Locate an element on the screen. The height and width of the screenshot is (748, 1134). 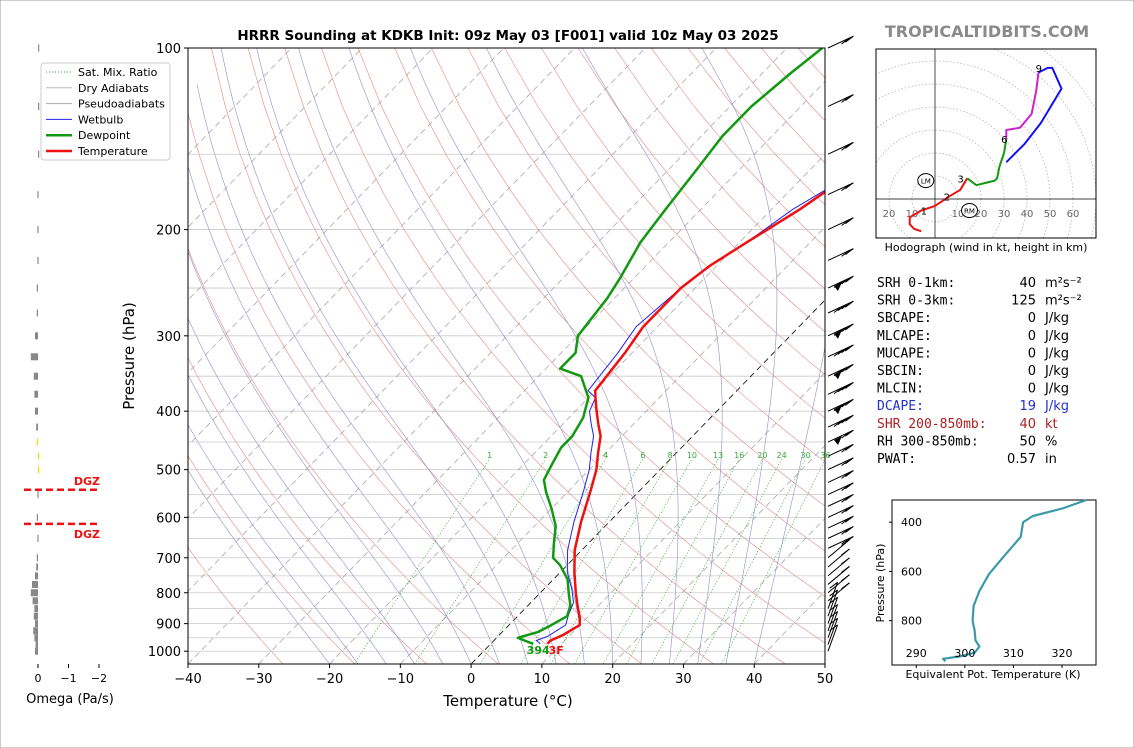
legend-label: Dewpoint is located at coordinates (104, 135).